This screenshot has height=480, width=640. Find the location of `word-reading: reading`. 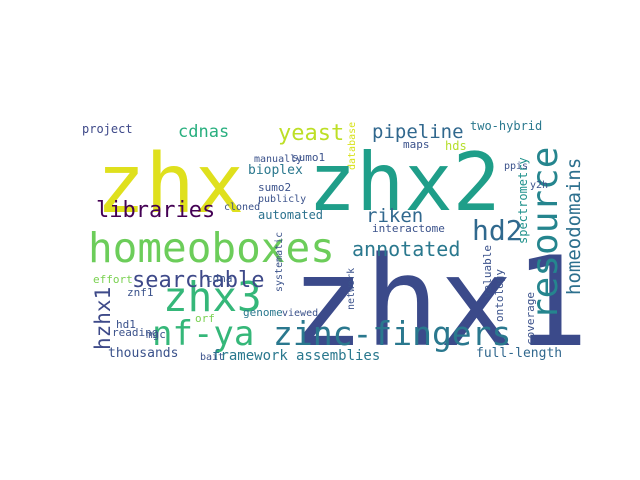

word-reading: reading is located at coordinates (135, 332).